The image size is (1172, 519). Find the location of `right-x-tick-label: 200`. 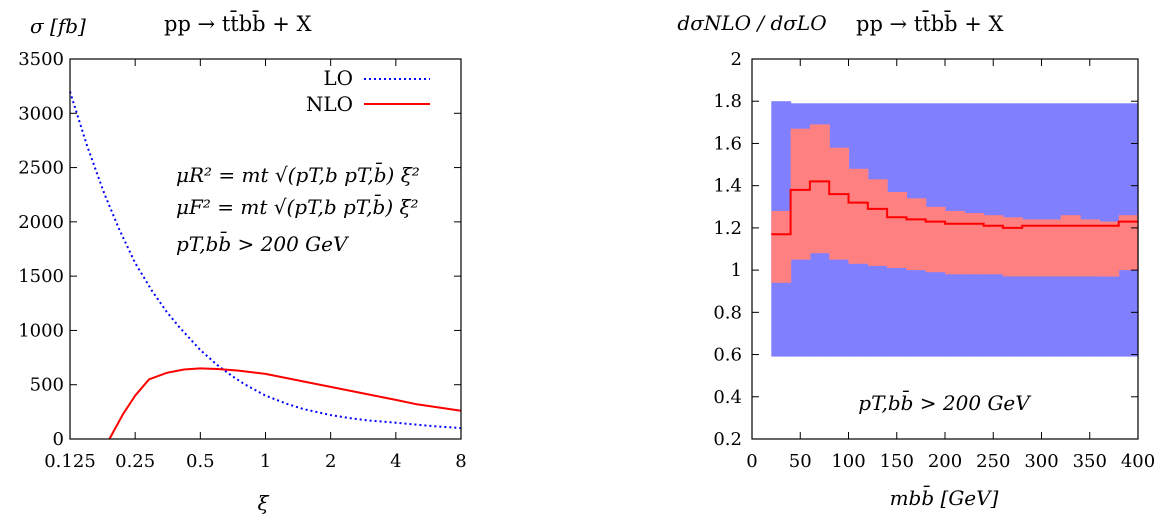

right-x-tick-label: 200 is located at coordinates (945, 461).